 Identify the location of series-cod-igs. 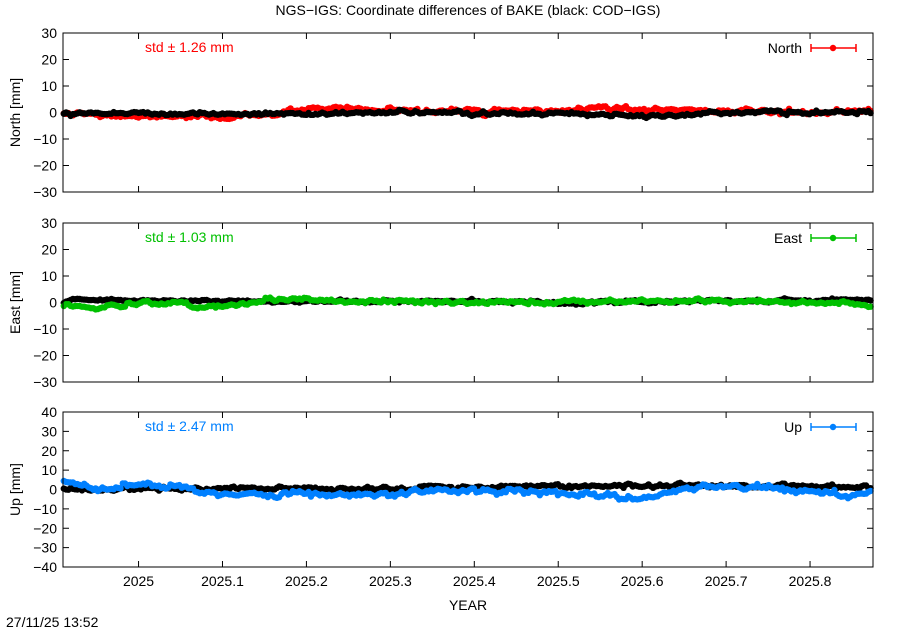
(467, 114).